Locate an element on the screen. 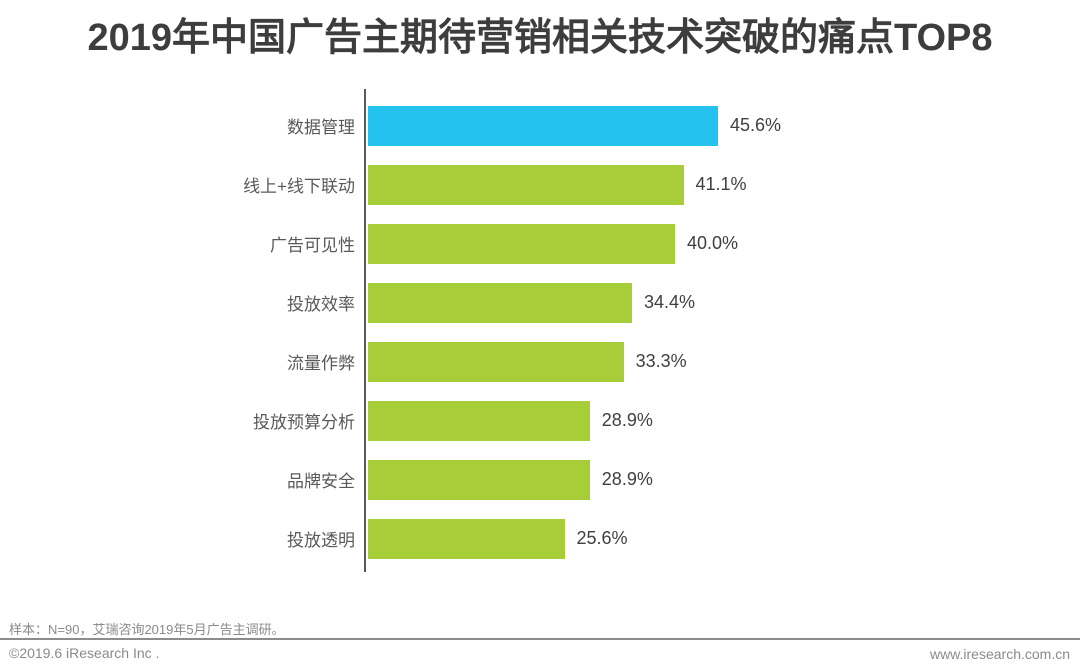 The image size is (1080, 668). y-axis-line is located at coordinates (365, 330).